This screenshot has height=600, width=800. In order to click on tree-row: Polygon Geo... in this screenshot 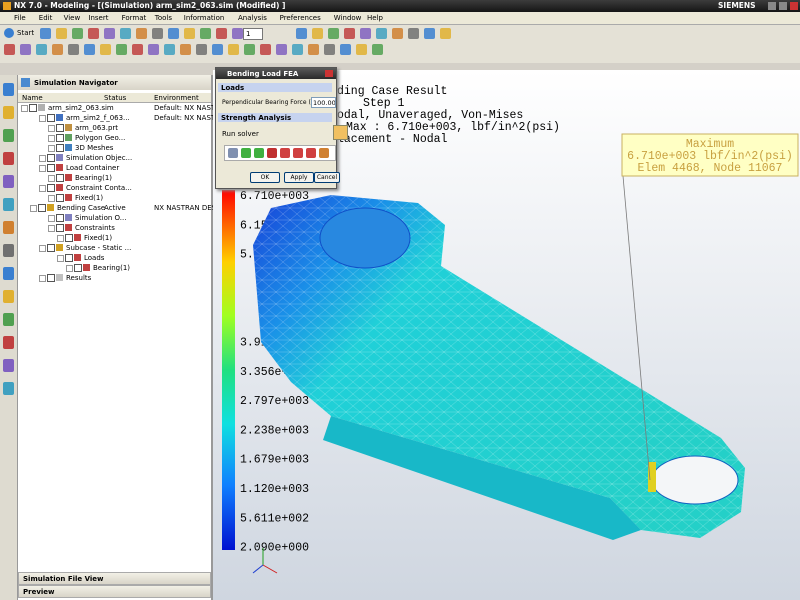, I will do `click(114, 138)`.